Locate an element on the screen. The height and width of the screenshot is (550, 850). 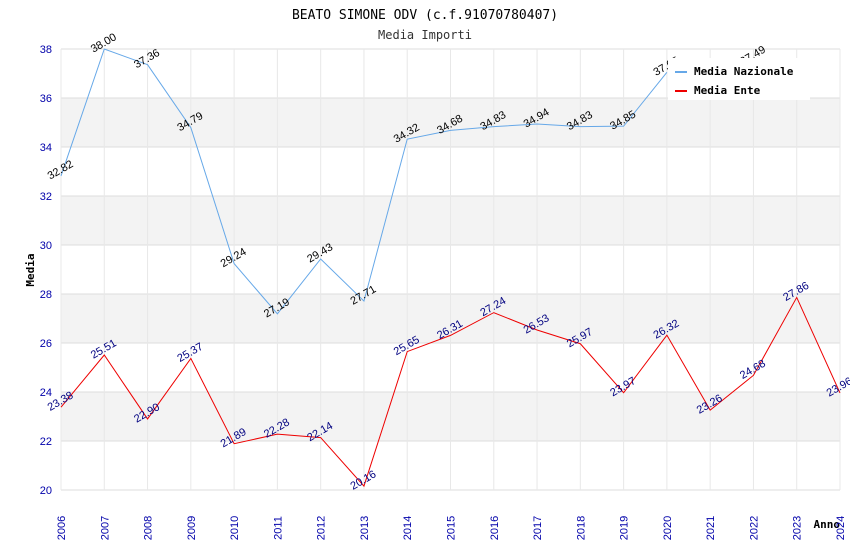
y-tick-label: 20 is located at coordinates (46, 491).